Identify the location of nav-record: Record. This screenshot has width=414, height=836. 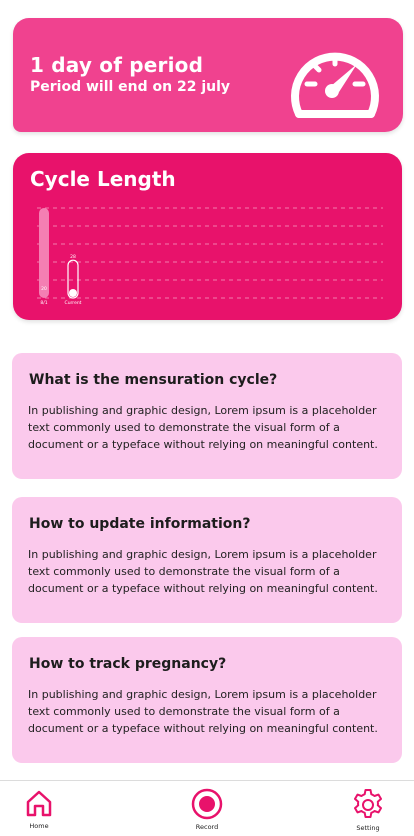
(207, 808).